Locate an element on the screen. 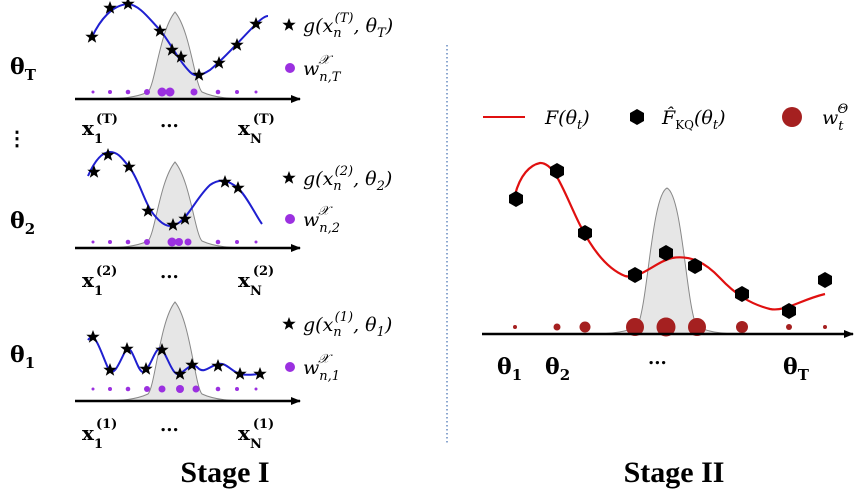 Image resolution: width=863 pixels, height=499 pixels. stage1-row-T: θT x1(T) ... xN(T) g(xn(T), θT) is located at coordinates (201, 73).